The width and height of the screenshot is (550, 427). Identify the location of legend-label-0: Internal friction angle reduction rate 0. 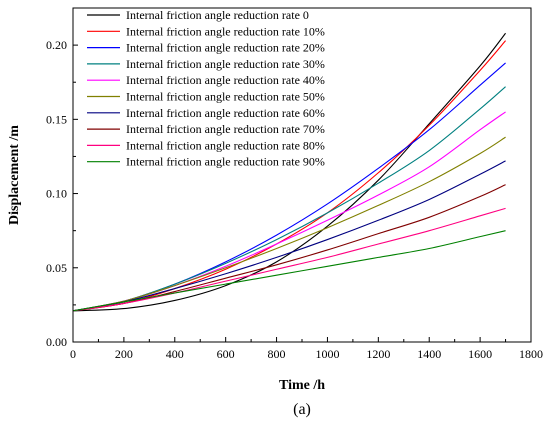
(217, 15).